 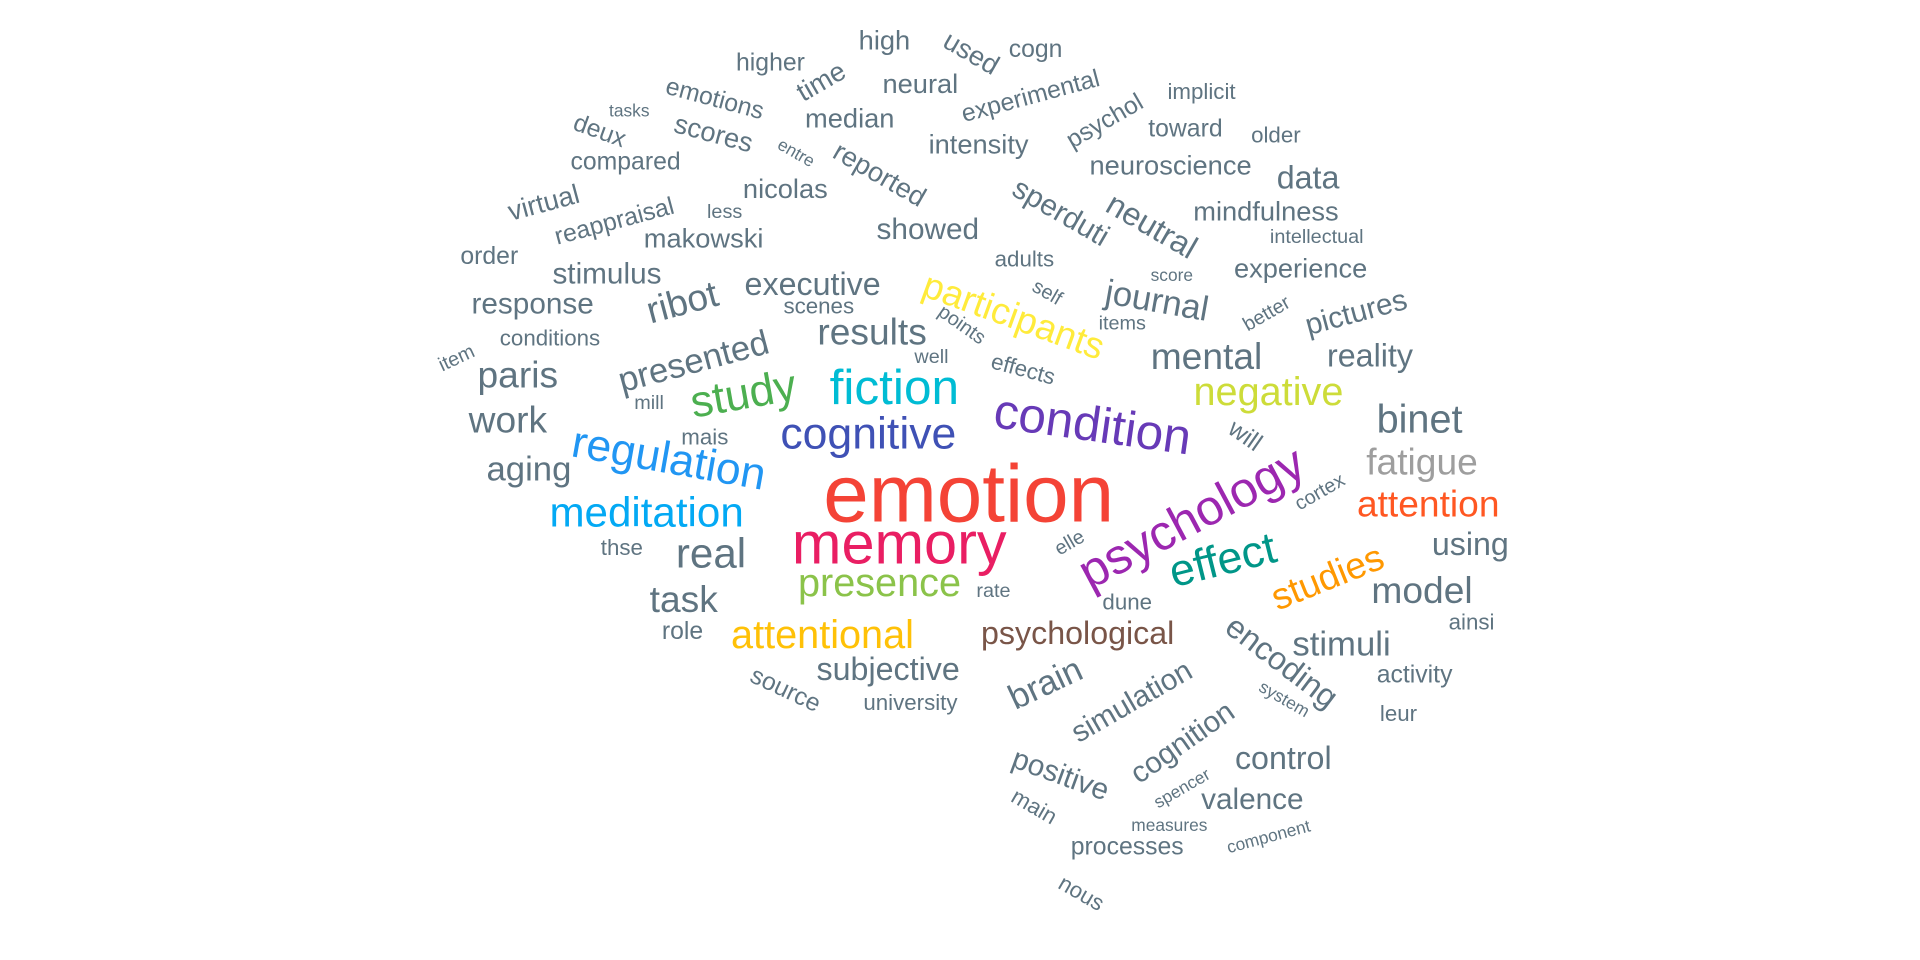 What do you see at coordinates (880, 174) in the screenshot?
I see `word-reported: reported` at bounding box center [880, 174].